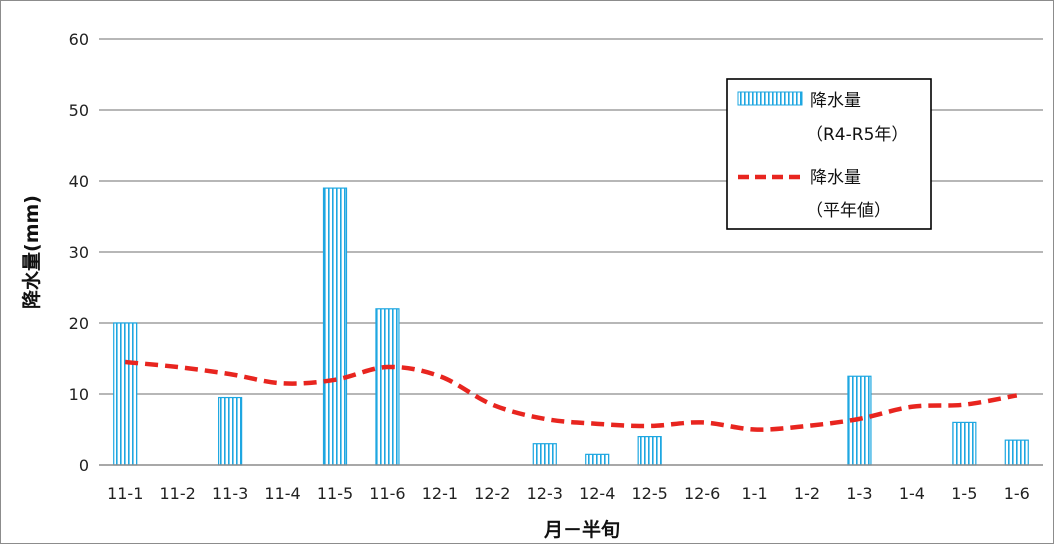 The height and width of the screenshot is (544, 1054). I want to click on legend-bar-label-line2: （R4-R5年）, so click(857, 135).